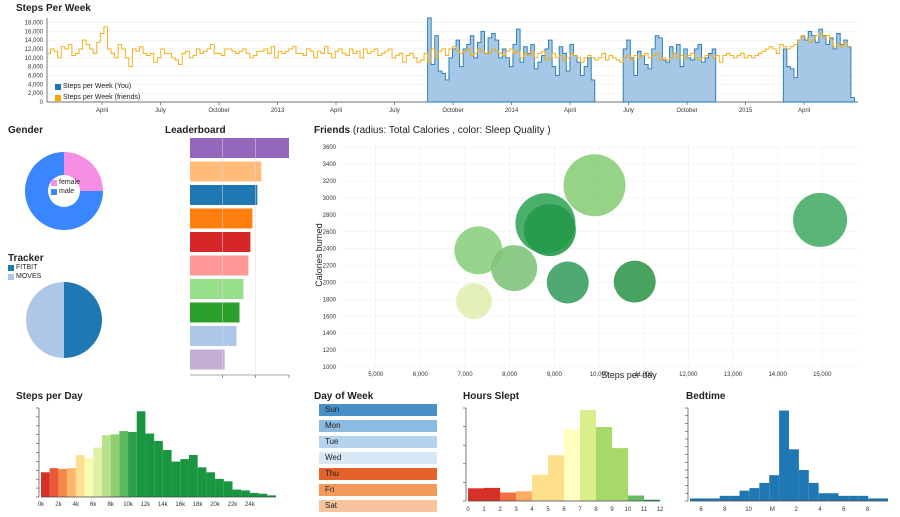  I want to click on tracker-legend-moves: MOVES, so click(24, 276).